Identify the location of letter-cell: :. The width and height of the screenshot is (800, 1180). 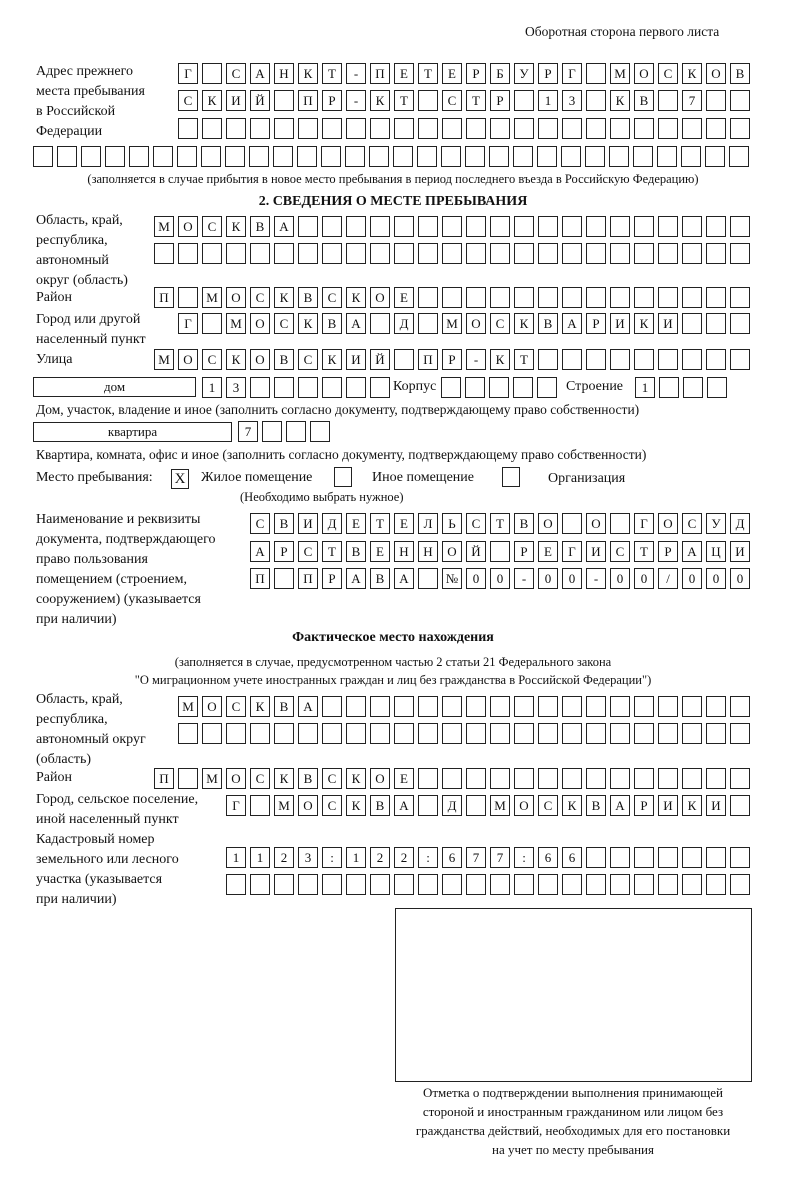
(428, 857).